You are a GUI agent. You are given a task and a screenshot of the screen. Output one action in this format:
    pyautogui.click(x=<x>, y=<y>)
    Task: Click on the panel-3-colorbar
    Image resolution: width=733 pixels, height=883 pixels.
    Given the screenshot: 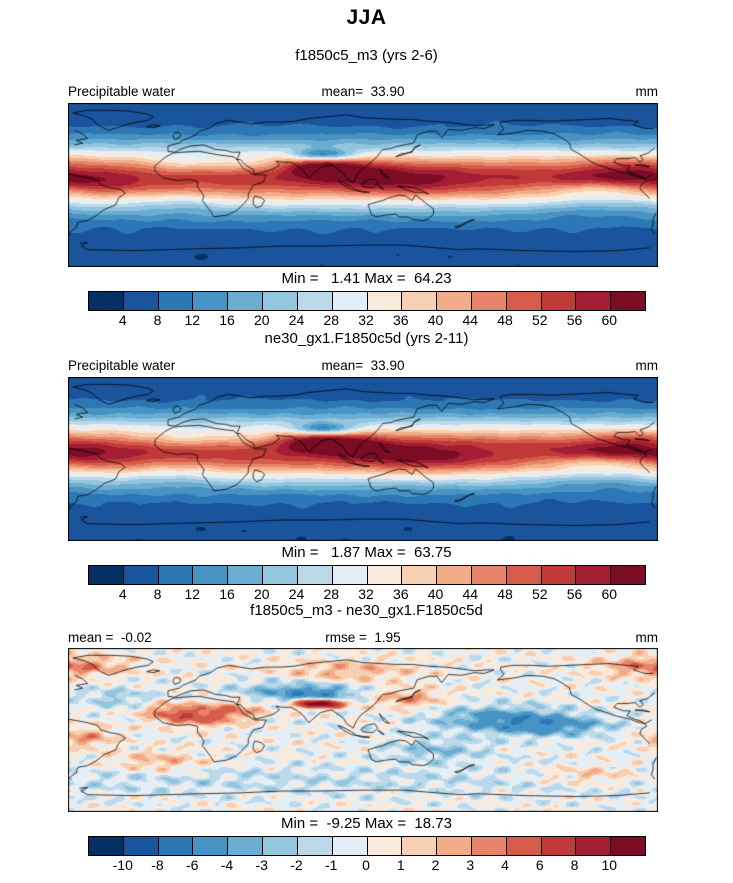 What is the action you would take?
    pyautogui.click(x=367, y=846)
    